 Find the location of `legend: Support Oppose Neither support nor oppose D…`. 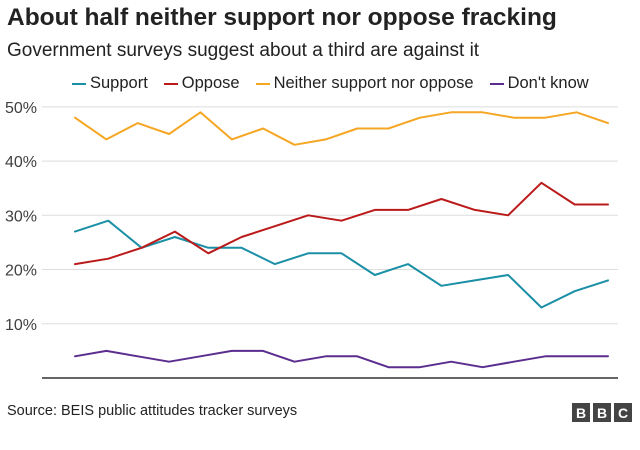

legend: Support Oppose Neither support nor oppose D… is located at coordinates (338, 83).